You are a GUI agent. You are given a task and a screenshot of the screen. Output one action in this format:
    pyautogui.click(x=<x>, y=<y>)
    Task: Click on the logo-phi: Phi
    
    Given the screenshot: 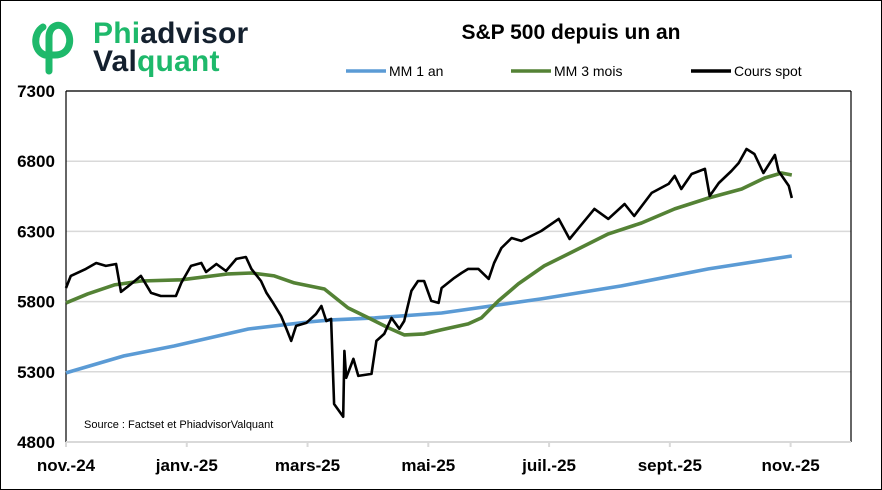 What is the action you would take?
    pyautogui.click(x=117, y=33)
    